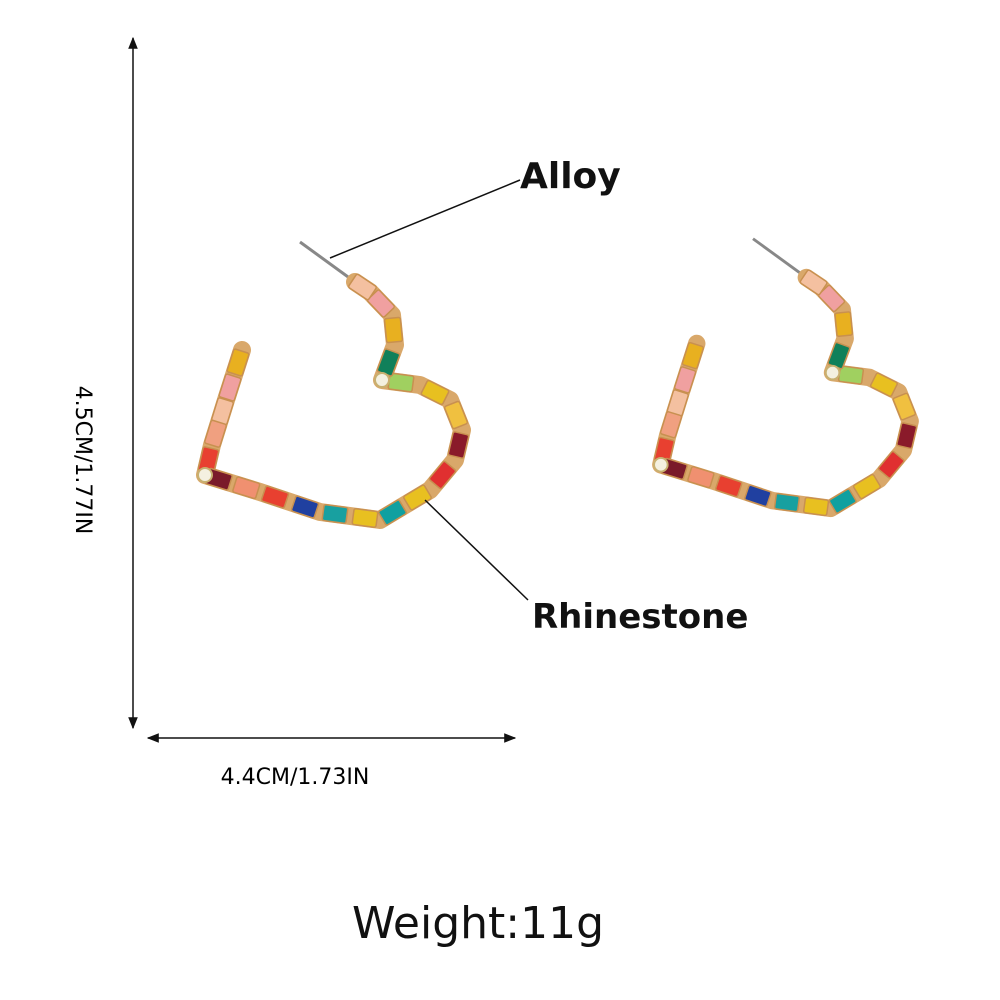 The image size is (1000, 1000). Describe the element at coordinates (333, 384) in the screenshot. I see `earring-left` at that location.